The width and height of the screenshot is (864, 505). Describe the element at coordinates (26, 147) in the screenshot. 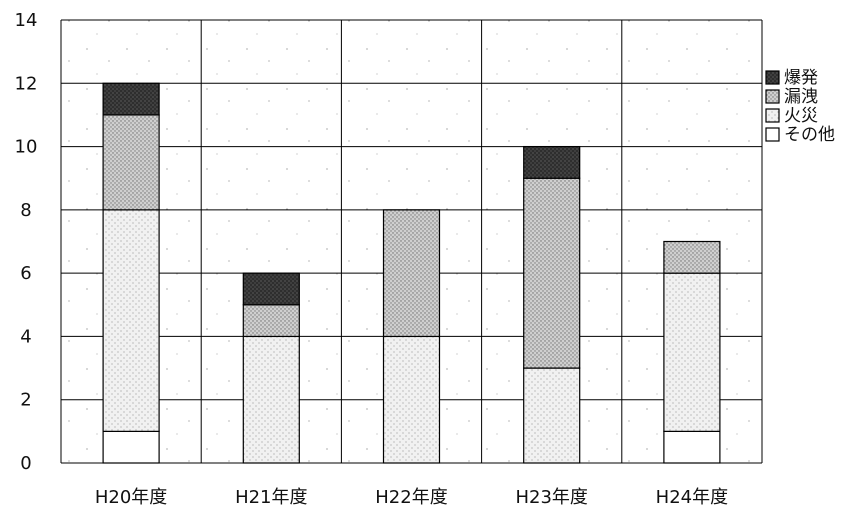

I see `y-tick-label: 10` at that location.